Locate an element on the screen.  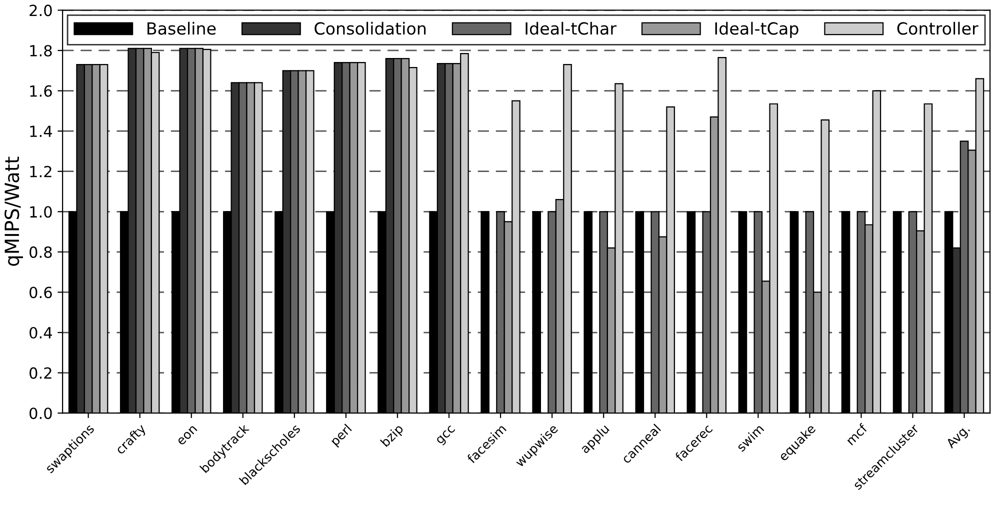
y-tick-label: 1.2 is located at coordinates (41, 172).